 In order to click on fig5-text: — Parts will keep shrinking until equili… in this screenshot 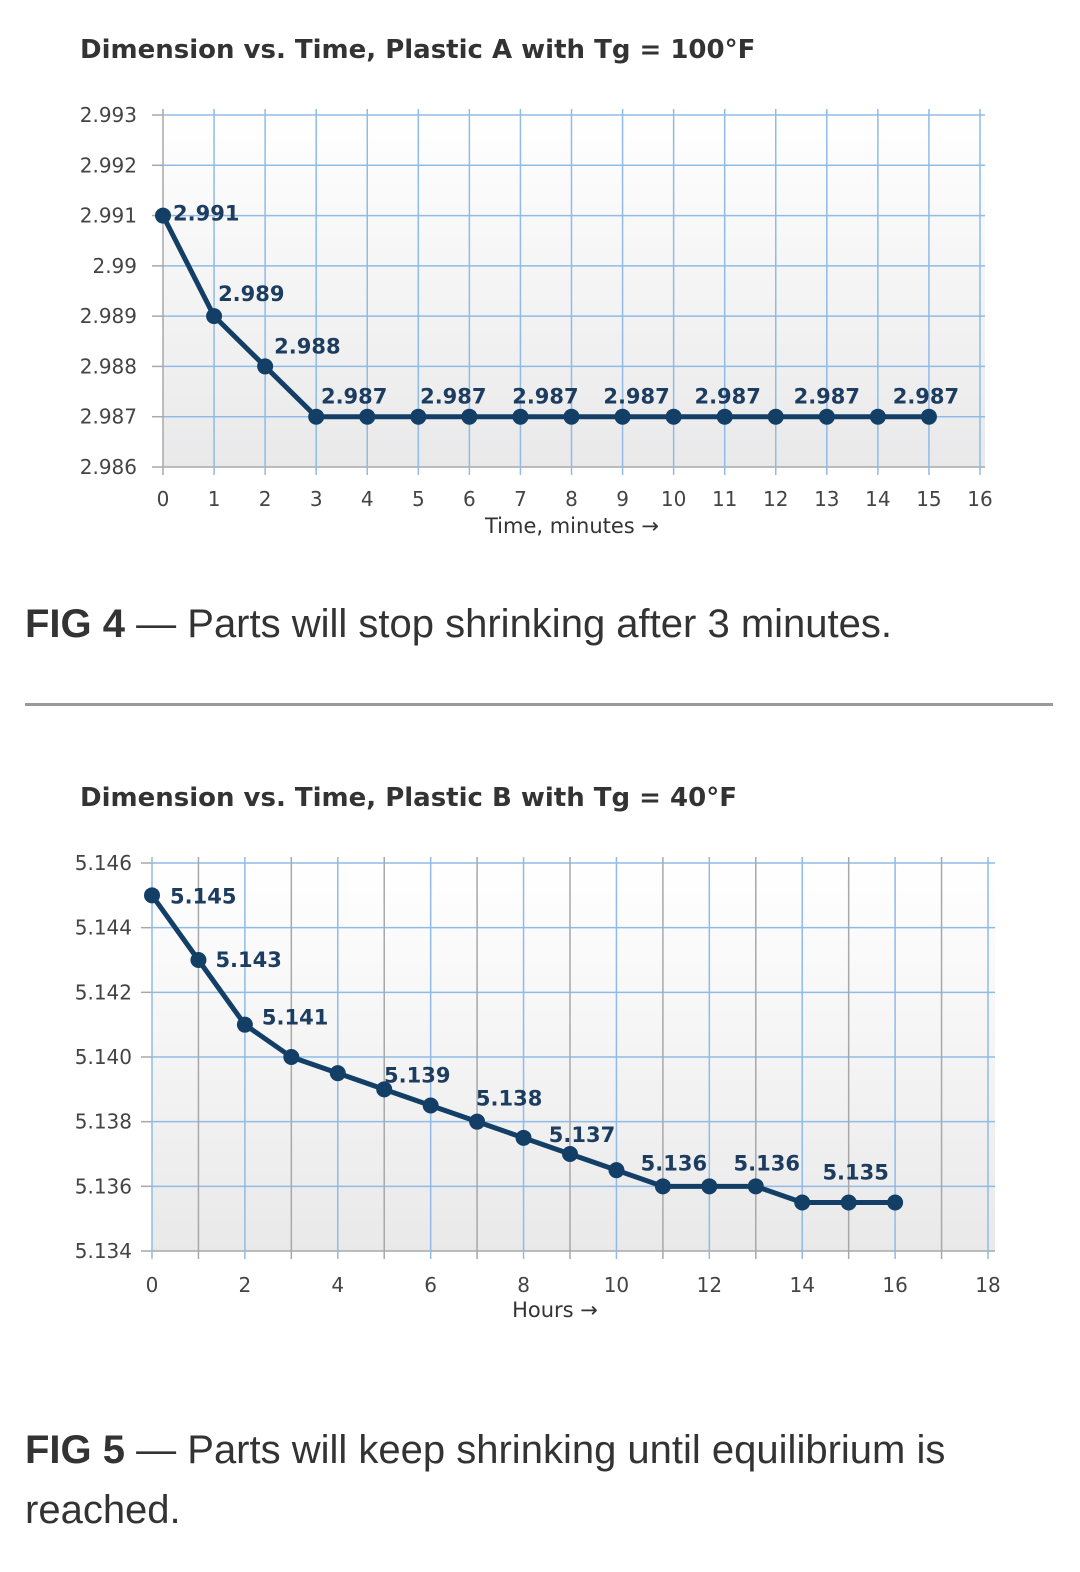, I will do `click(485, 1480)`.